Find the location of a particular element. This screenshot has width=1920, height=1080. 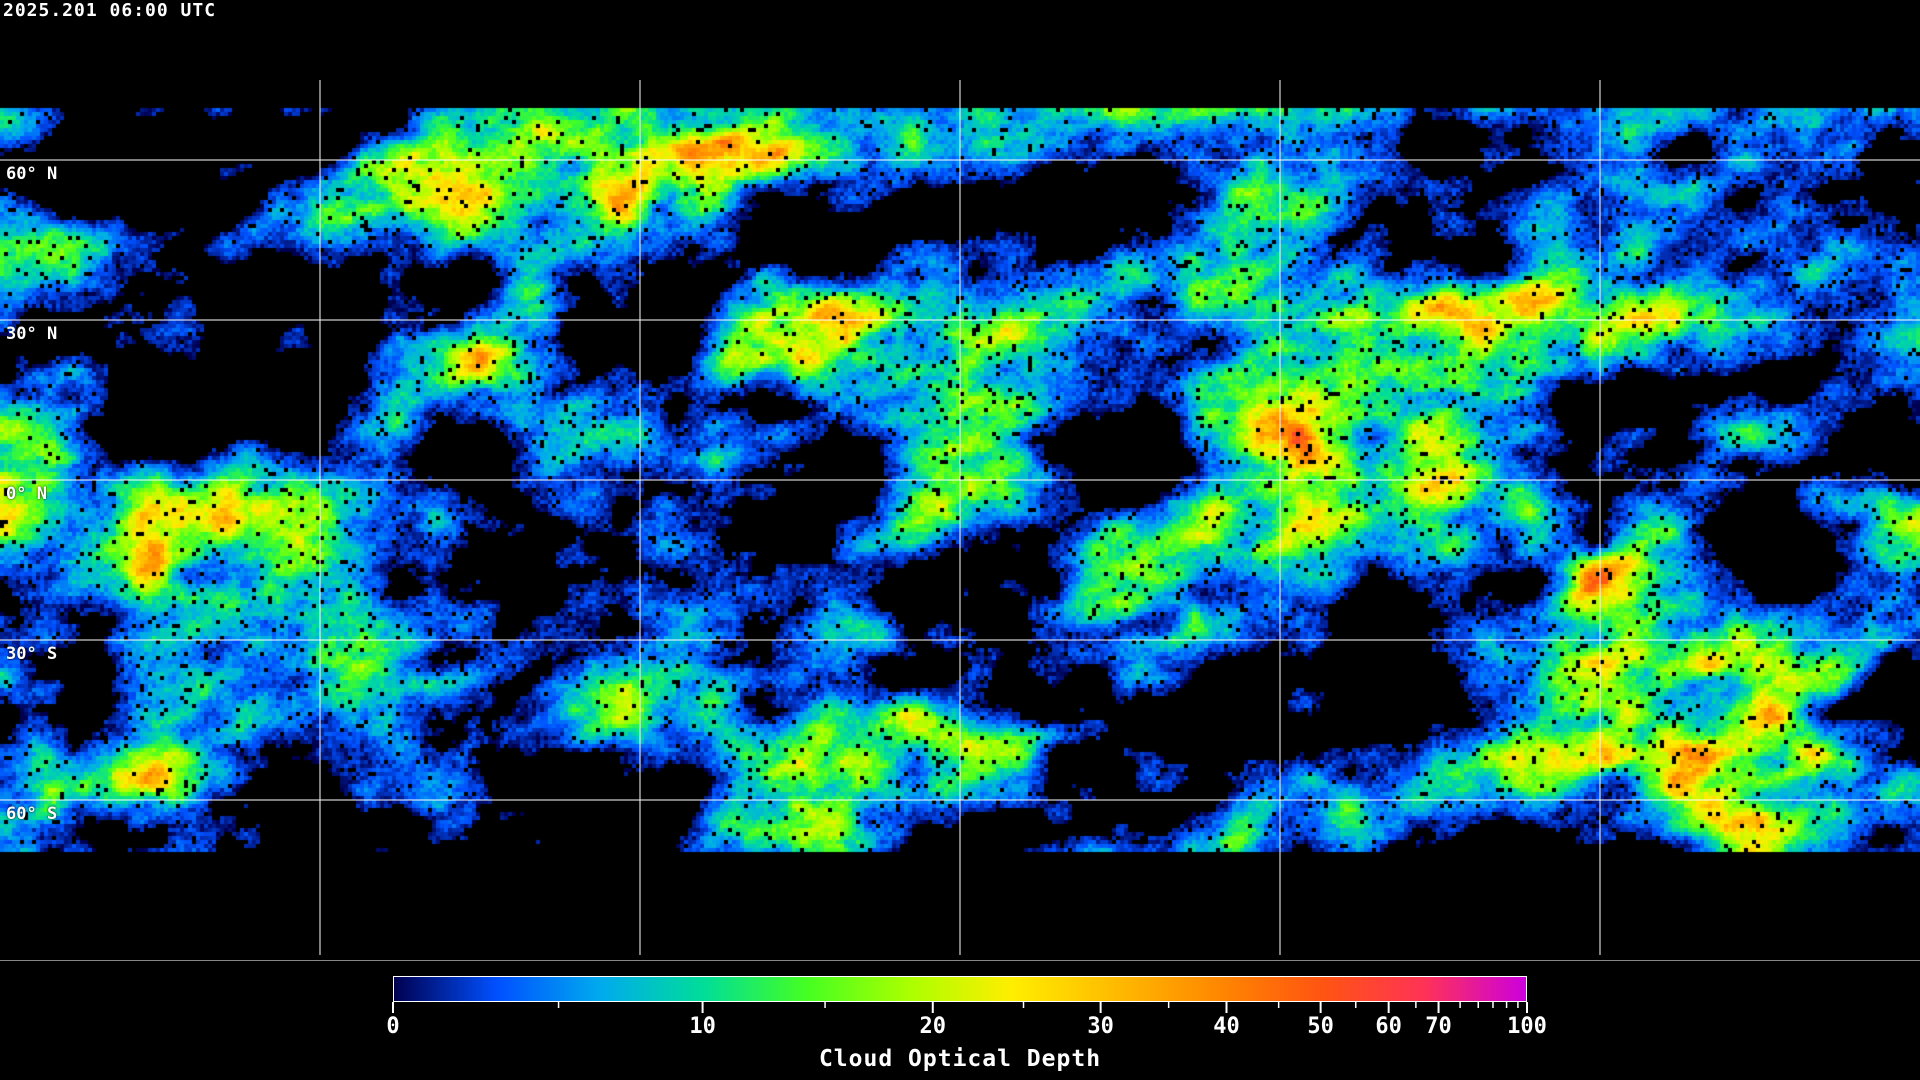

lat-label-60s: 60° S is located at coordinates (32, 814).